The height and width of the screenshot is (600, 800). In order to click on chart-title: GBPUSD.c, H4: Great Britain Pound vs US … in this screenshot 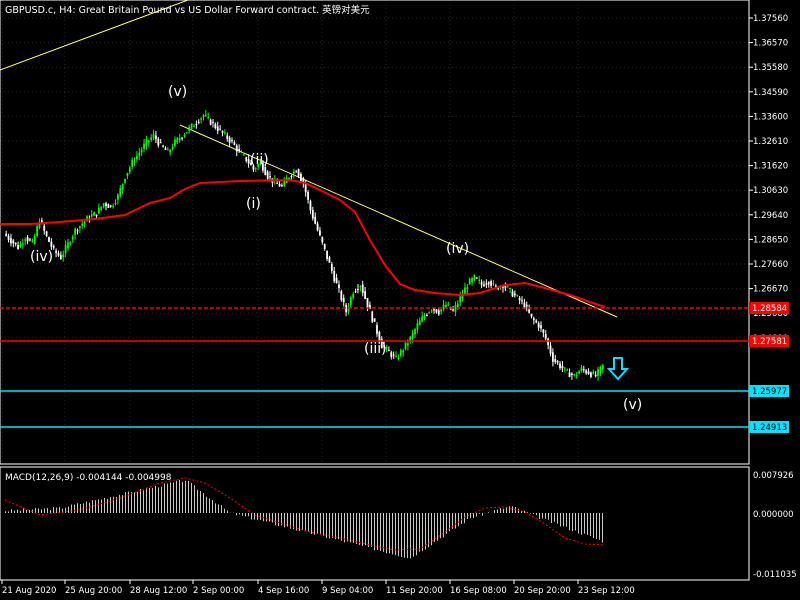, I will do `click(187, 10)`.